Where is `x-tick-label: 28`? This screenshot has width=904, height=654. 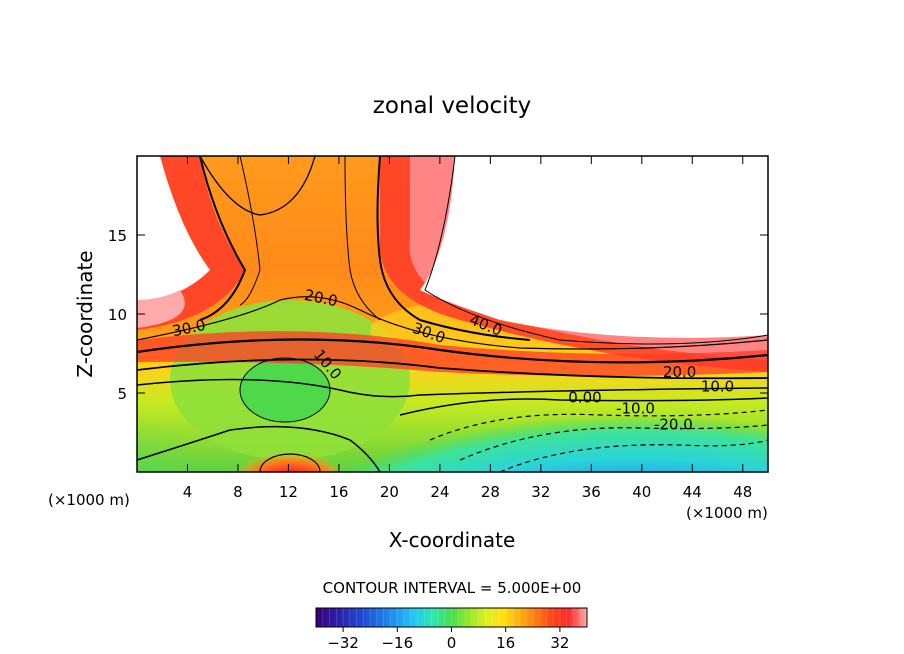
x-tick-label: 28 is located at coordinates (490, 492).